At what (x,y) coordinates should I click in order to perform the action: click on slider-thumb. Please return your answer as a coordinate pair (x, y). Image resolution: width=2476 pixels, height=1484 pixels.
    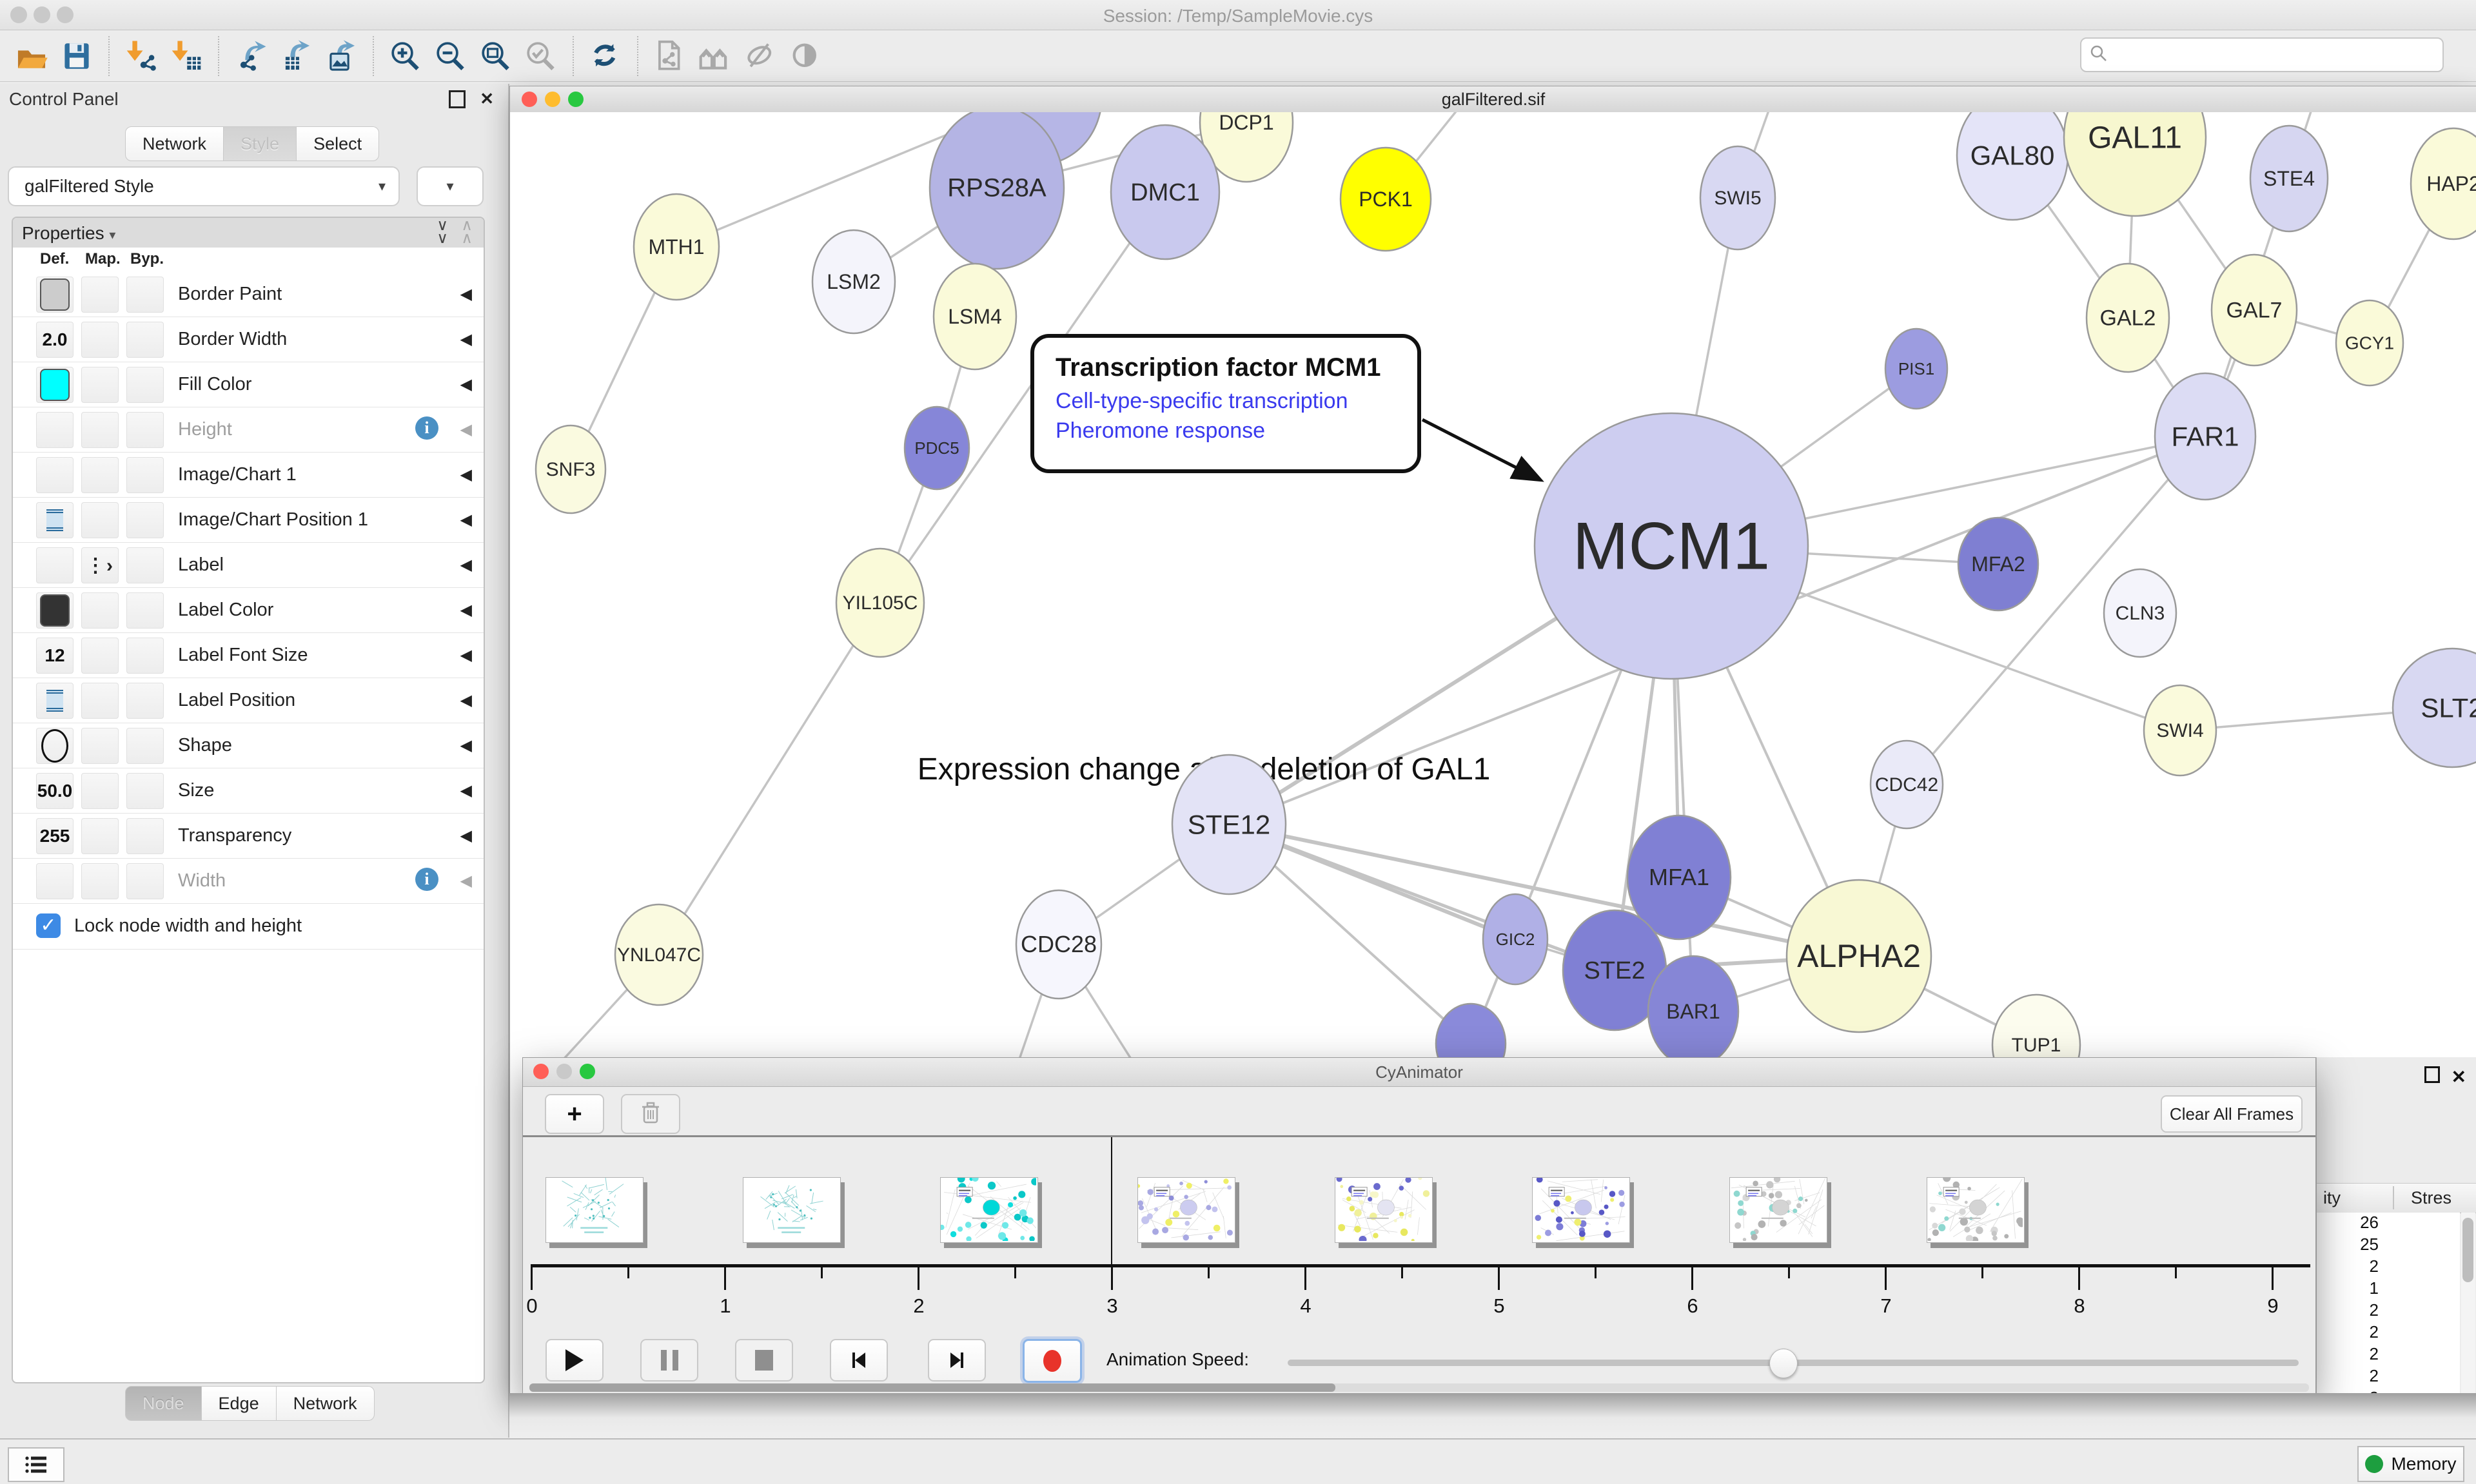
    Looking at the image, I should click on (1783, 1363).